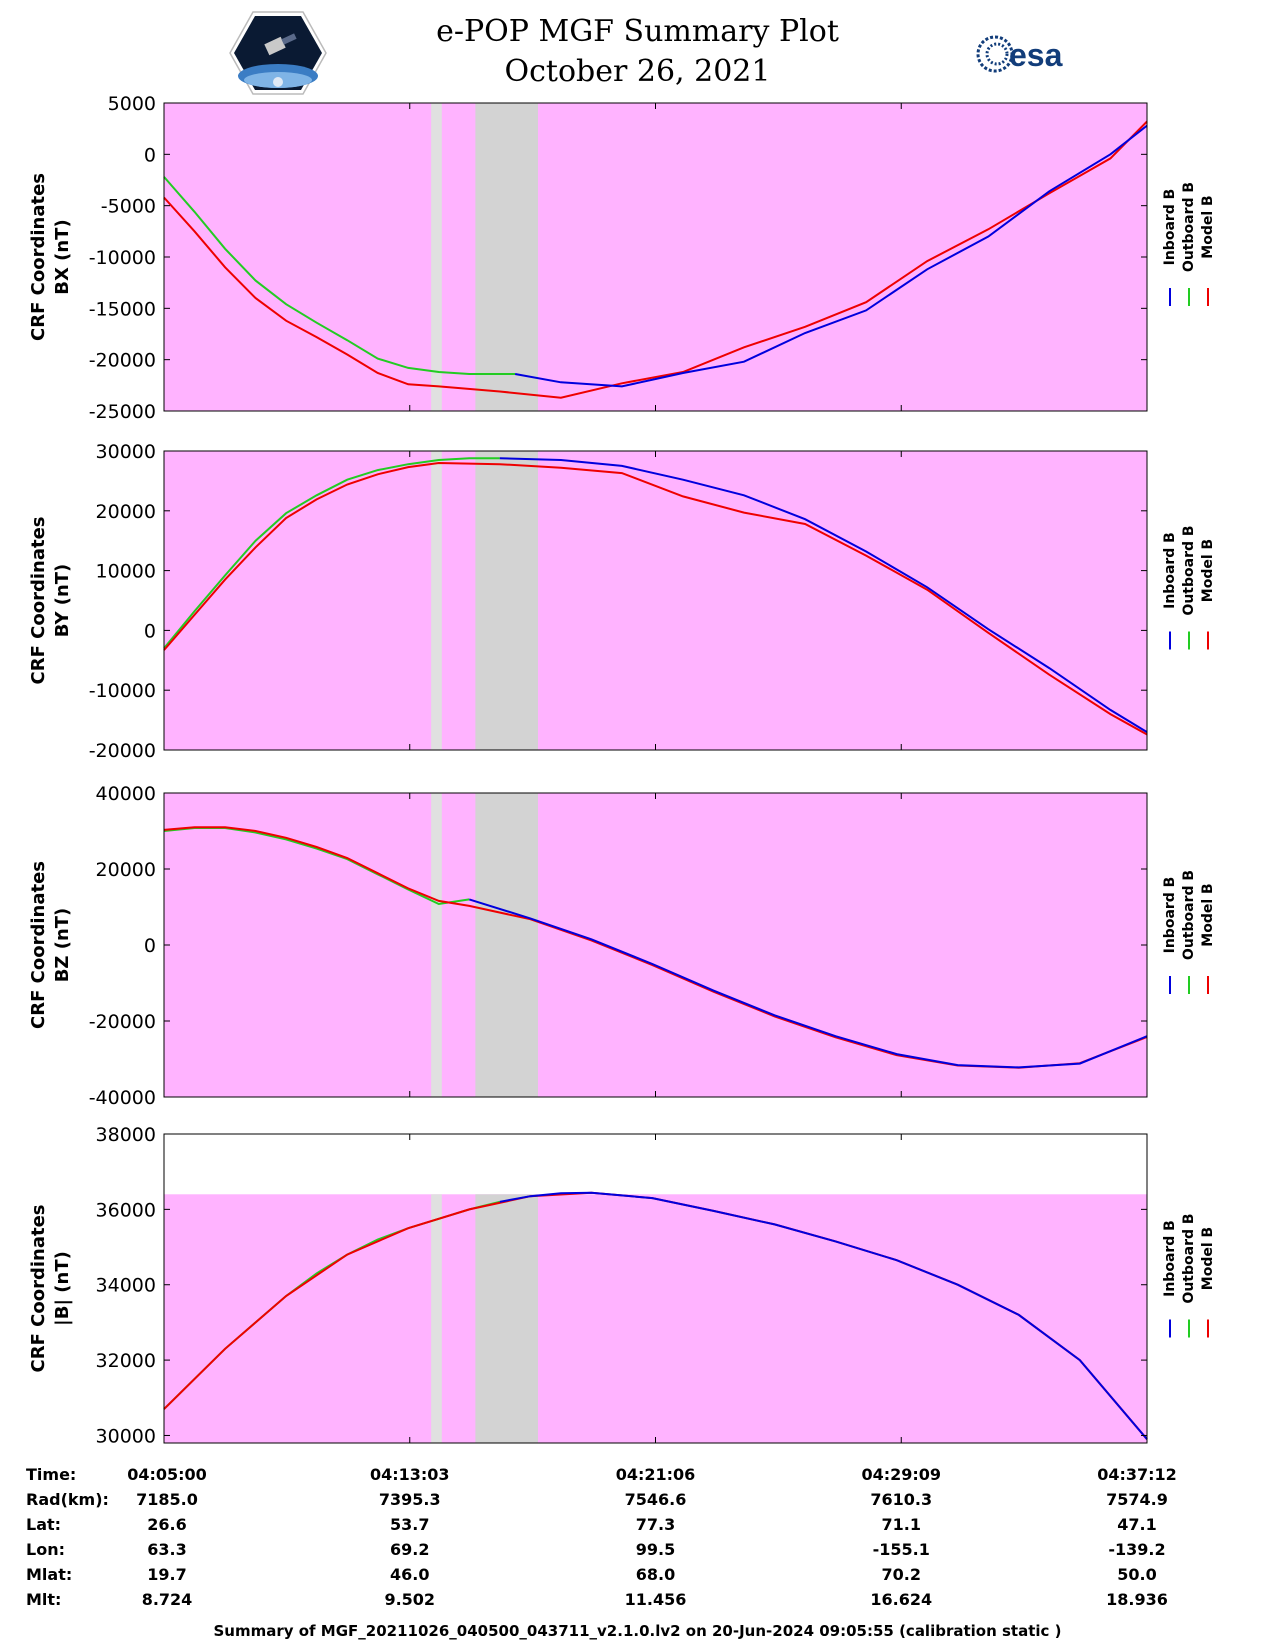  Describe the element at coordinates (44, 1599) in the screenshot. I see `row-label: Mlt:` at that location.